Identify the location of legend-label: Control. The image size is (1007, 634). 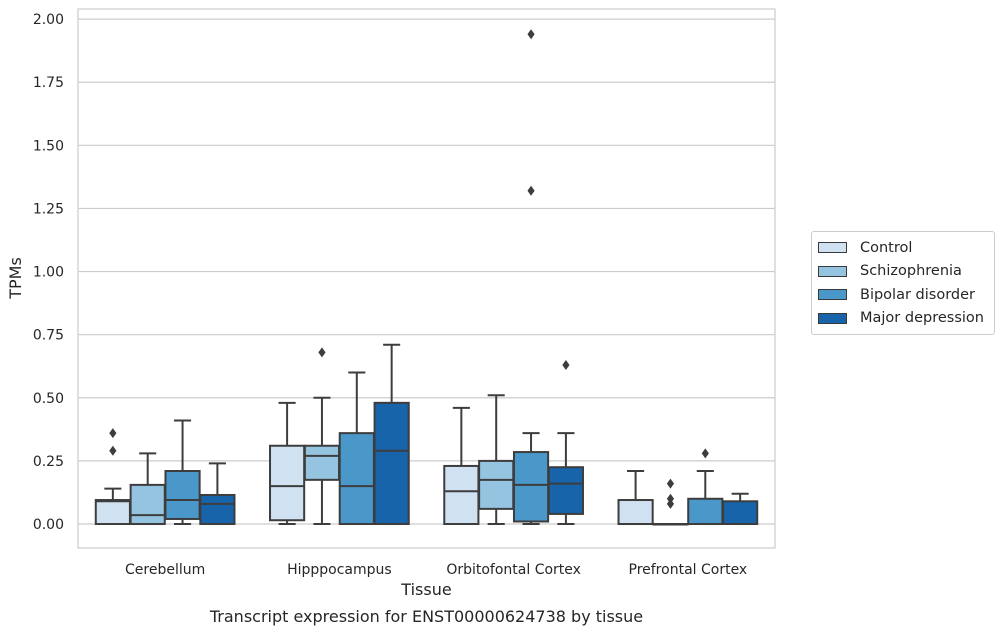
(886, 247).